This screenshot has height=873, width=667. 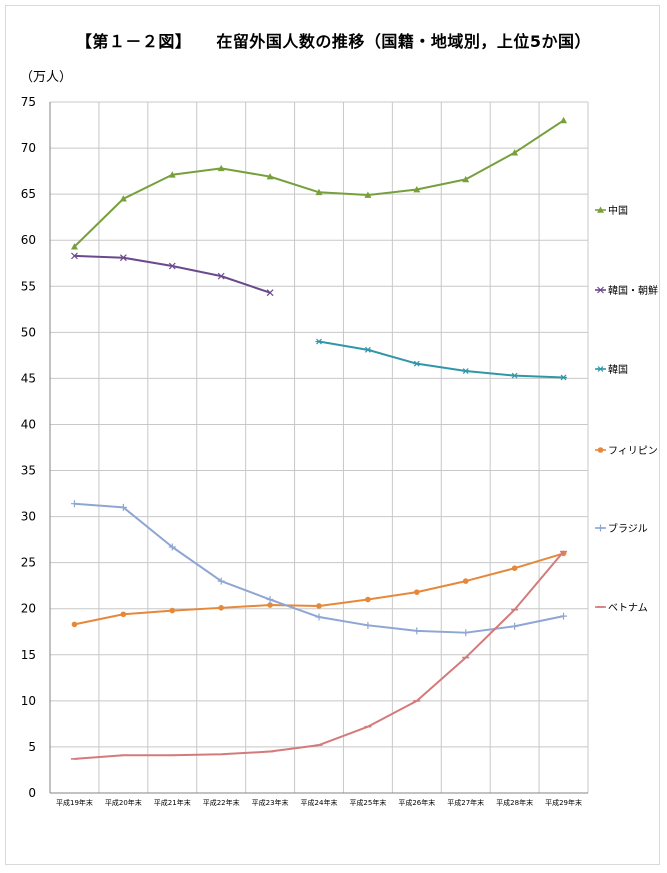 What do you see at coordinates (28, 655) in the screenshot?
I see `y-tick-label: 15` at bounding box center [28, 655].